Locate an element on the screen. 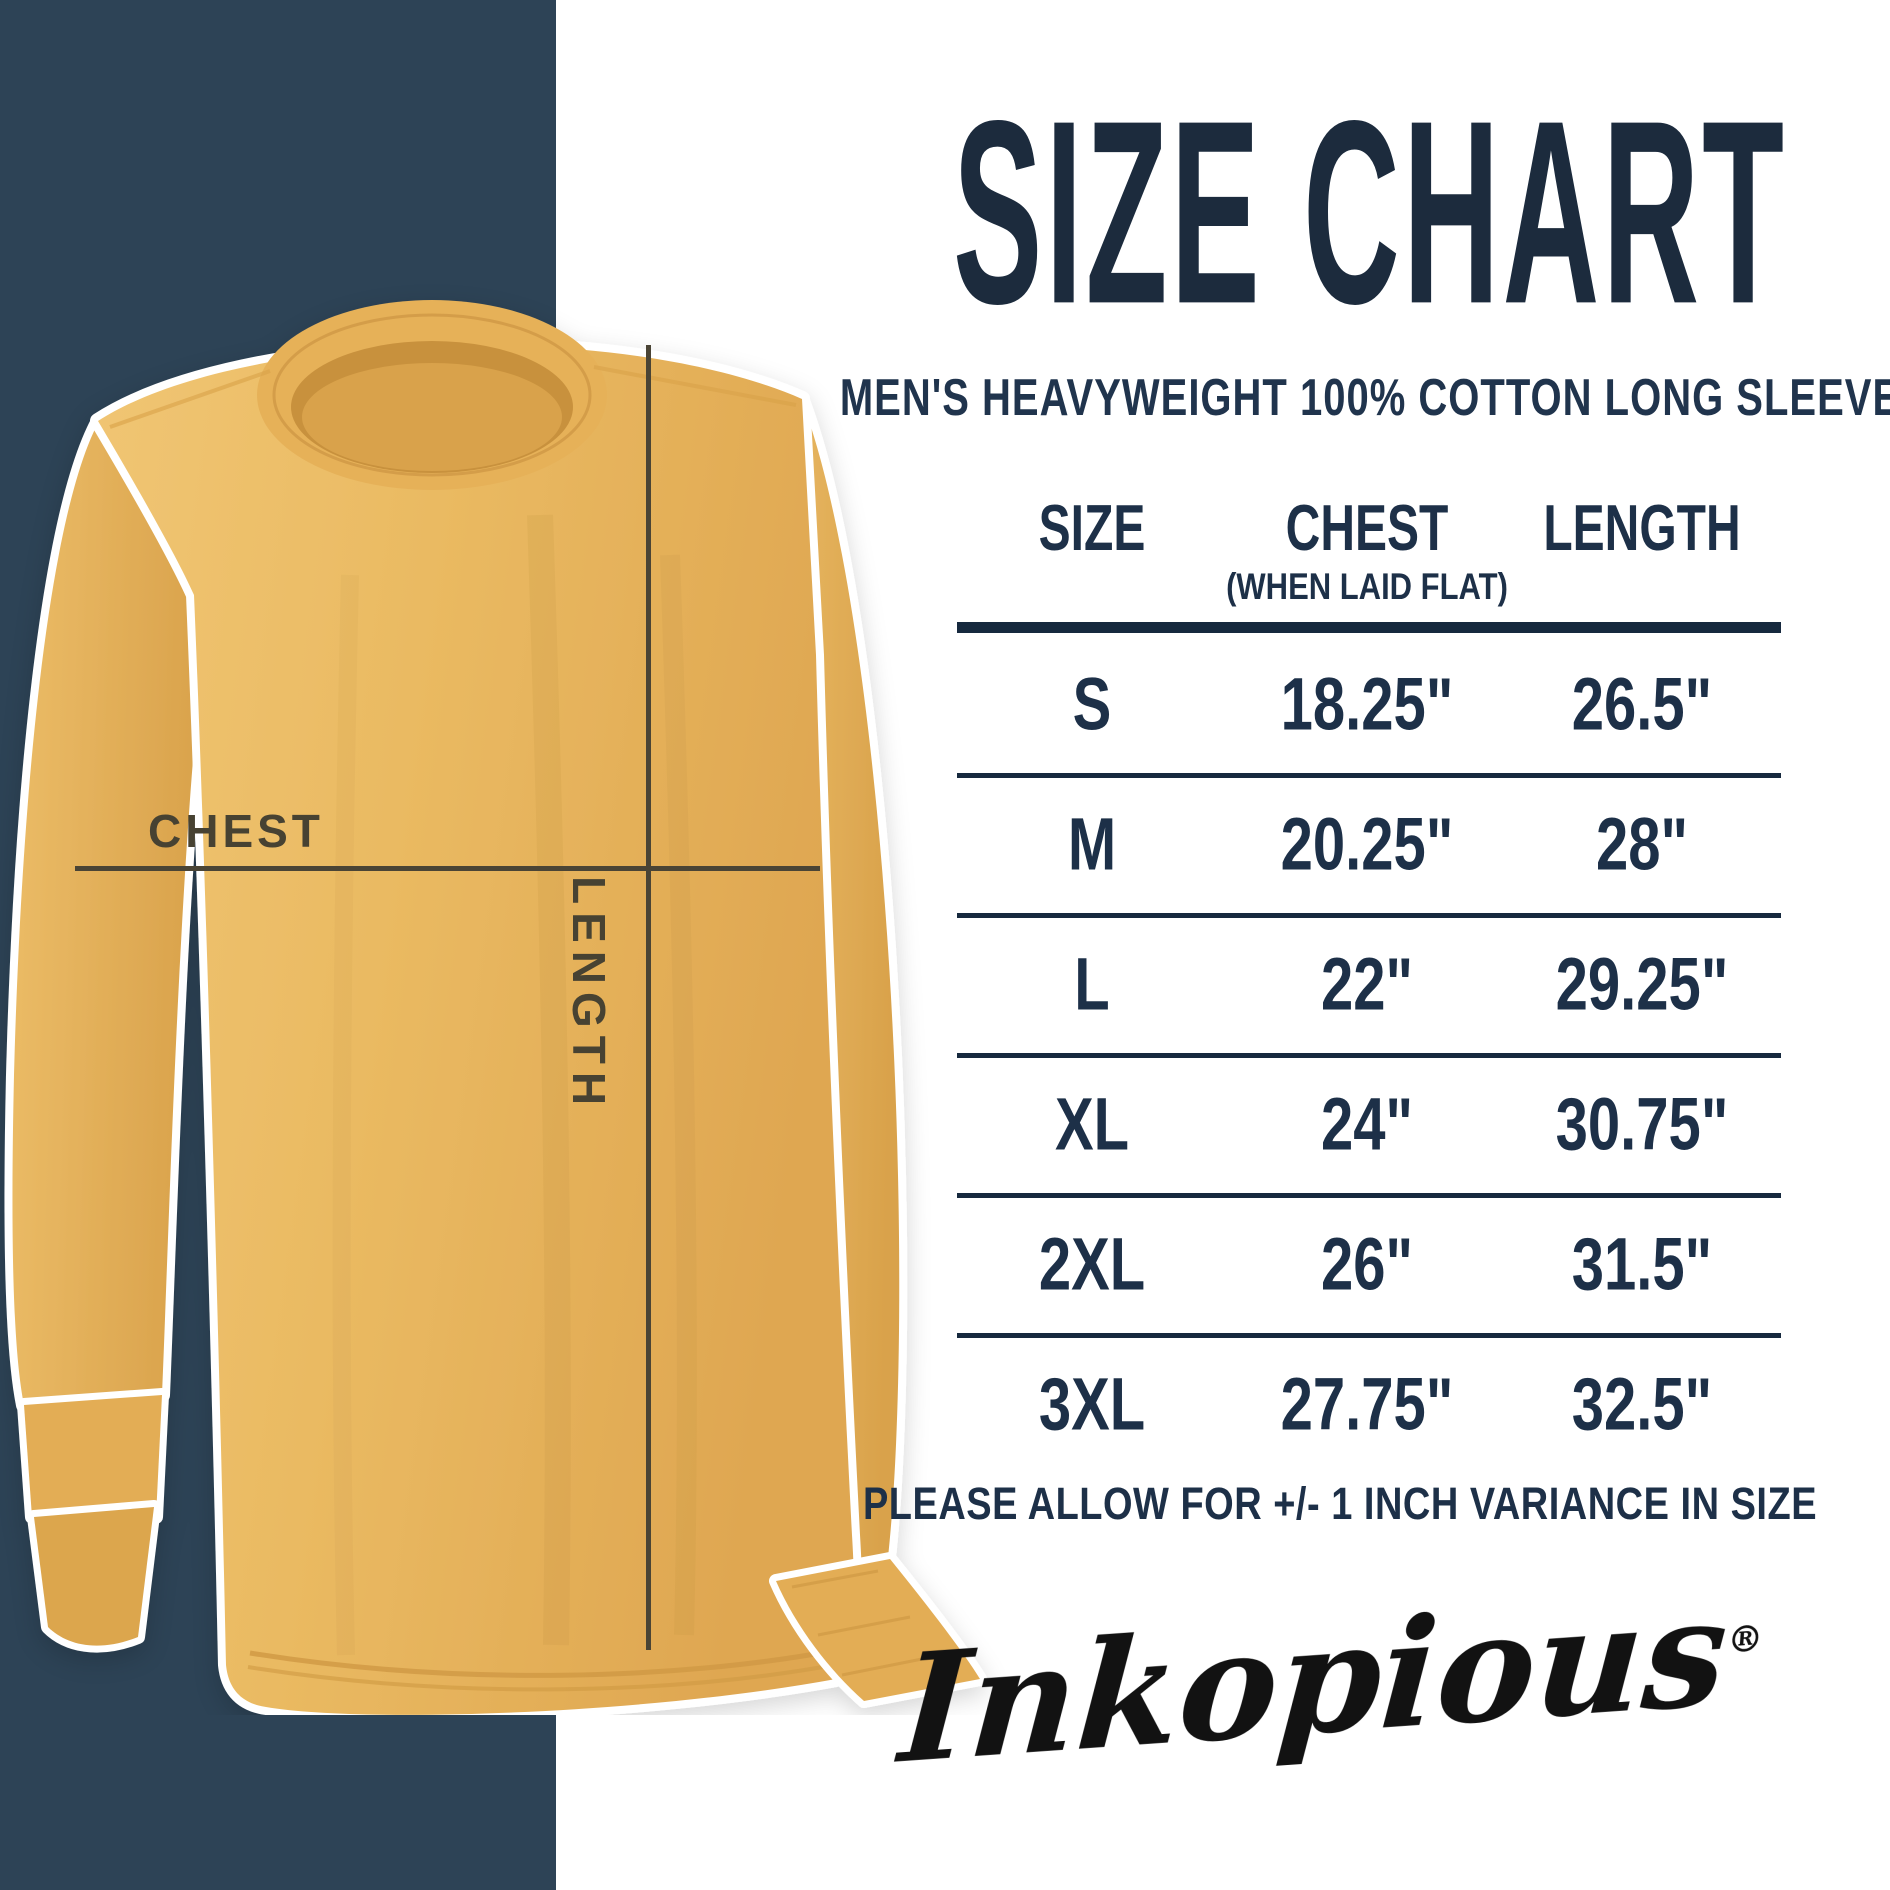 The width and height of the screenshot is (1890, 1890). inkopious-logo-text: Inkopious is located at coordinates (1313, 1680).